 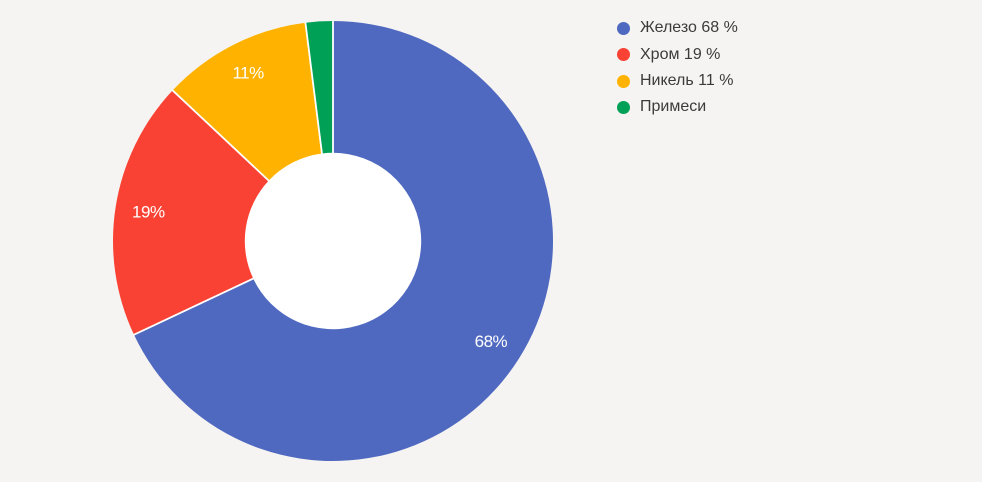 I want to click on svg-text: 19%, so click(x=148, y=212).